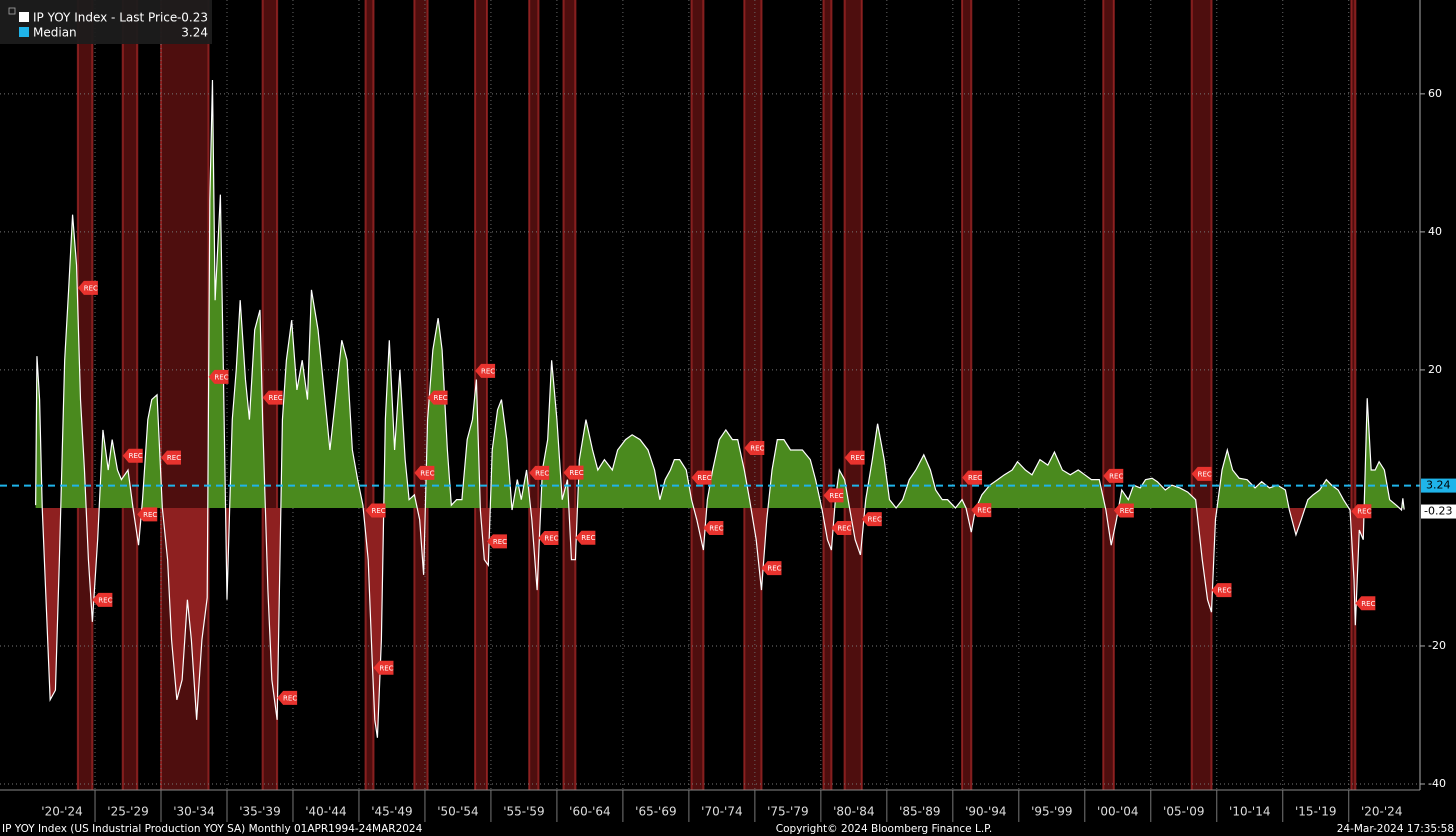 This screenshot has width=1456, height=836. Describe the element at coordinates (919, 812) in the screenshot. I see `x-tick-label: '85-'89` at that location.